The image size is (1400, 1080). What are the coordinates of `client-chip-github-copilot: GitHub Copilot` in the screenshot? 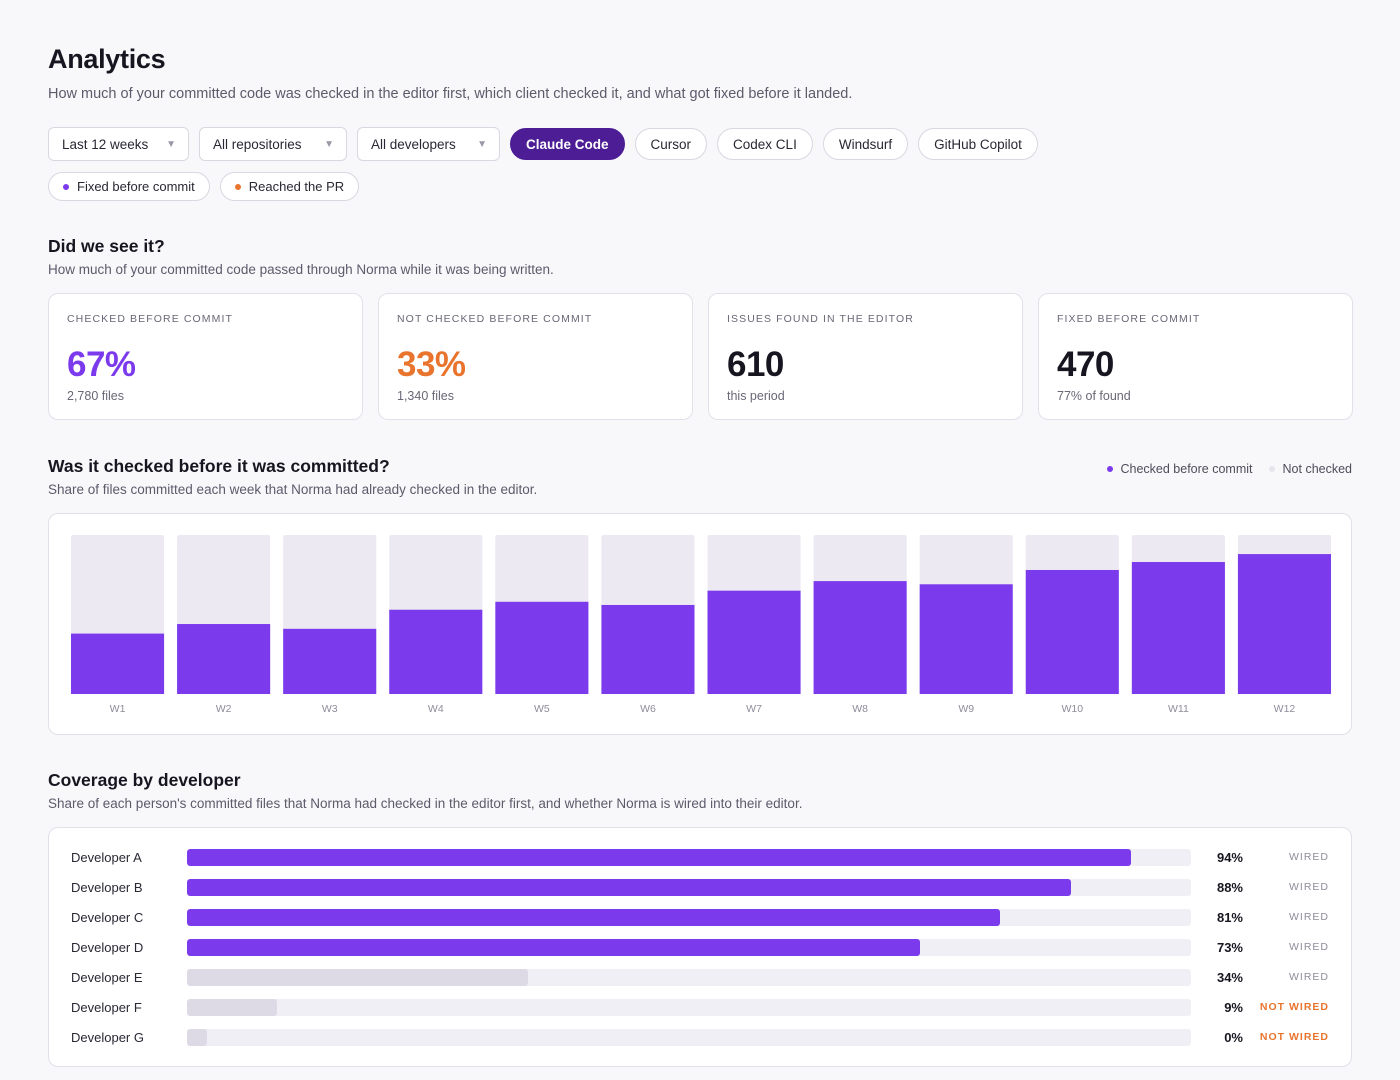 It's located at (978, 144).